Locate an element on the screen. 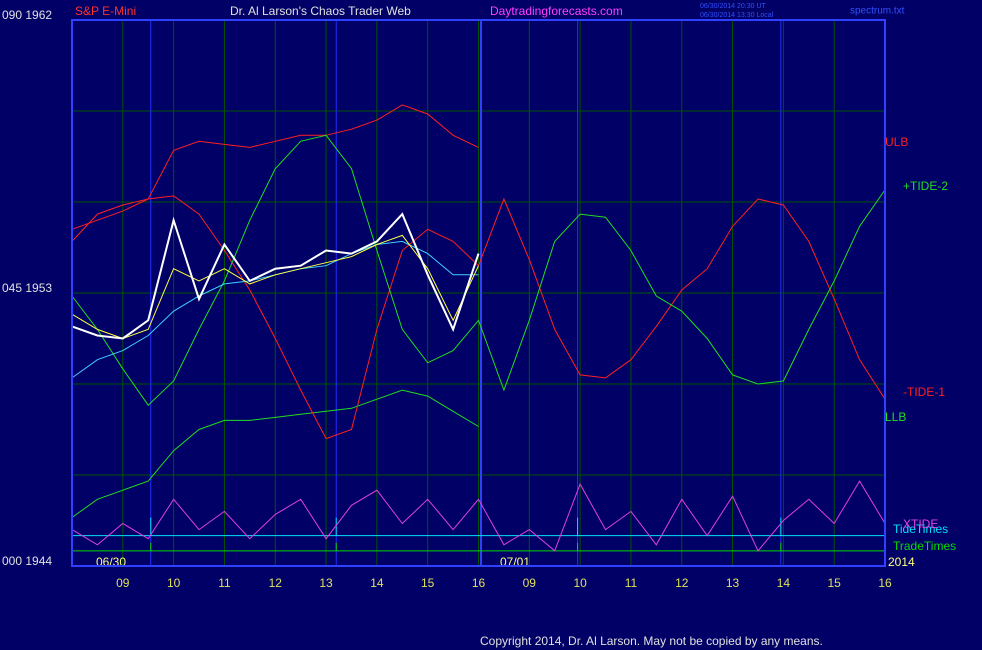  date-label: 2014 is located at coordinates (901, 562).